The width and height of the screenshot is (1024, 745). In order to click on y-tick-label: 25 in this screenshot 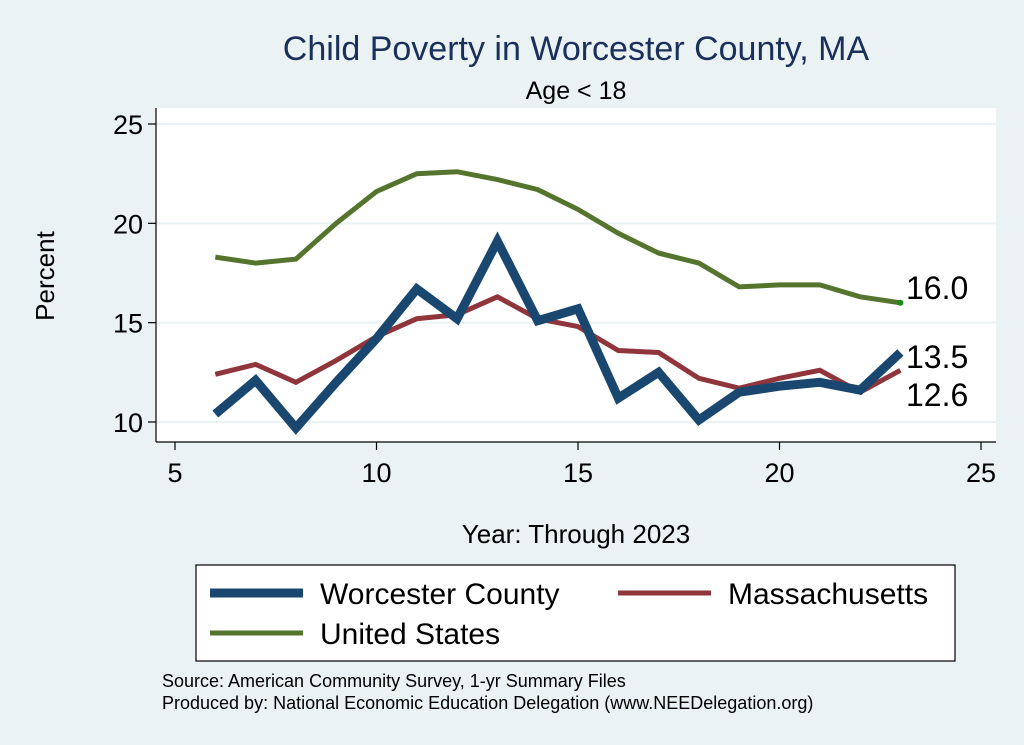, I will do `click(128, 125)`.